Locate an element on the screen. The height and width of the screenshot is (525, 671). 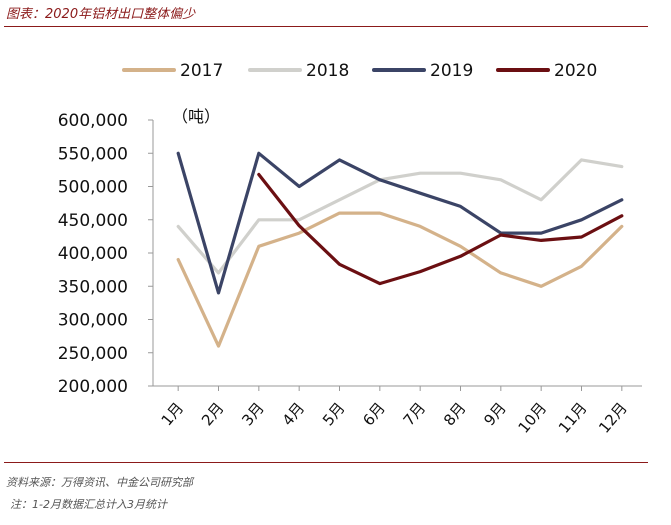
y-unit-label: （吨） is located at coordinates (196, 116).